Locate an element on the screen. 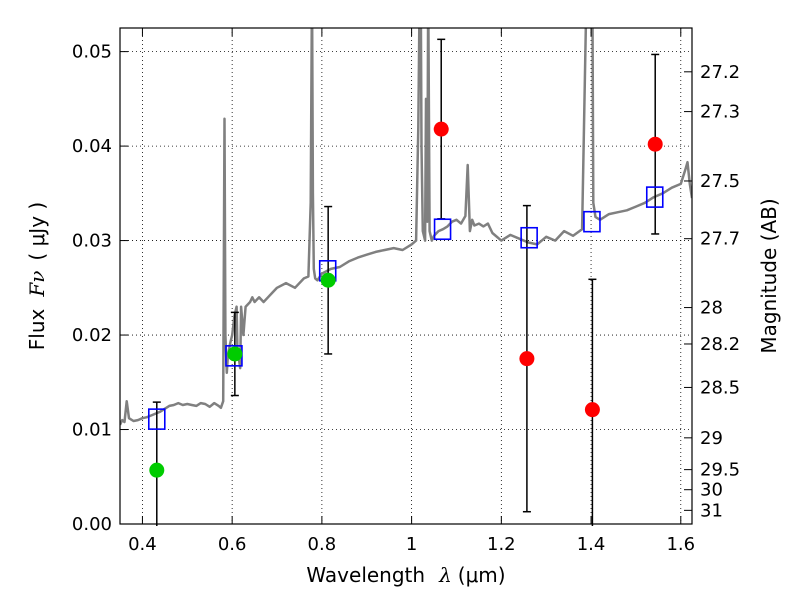 This screenshot has height=600, width=800. x-tick-label: 1.6 is located at coordinates (680, 544).